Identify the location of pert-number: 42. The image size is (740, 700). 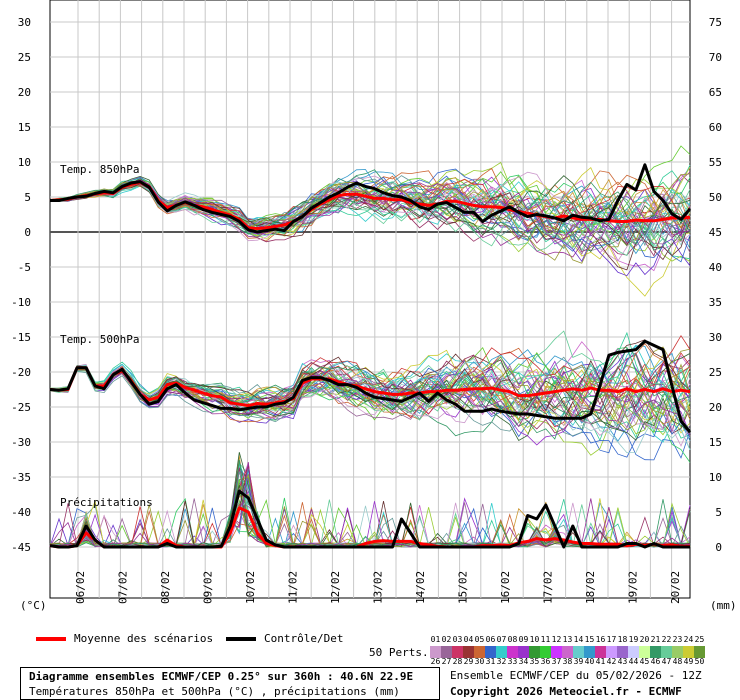
(611, 661).